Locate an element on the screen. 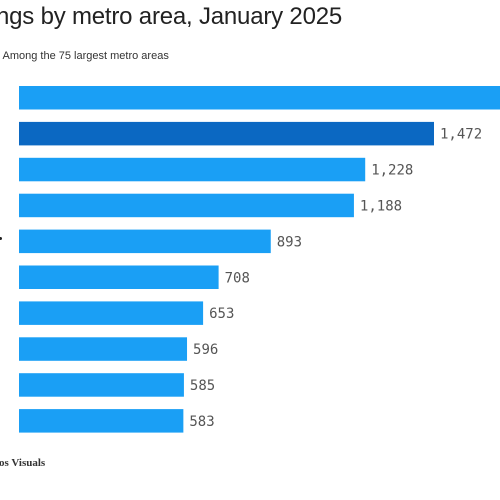 The width and height of the screenshot is (500, 500). bar-value-label-2: 1,228 is located at coordinates (392, 171).